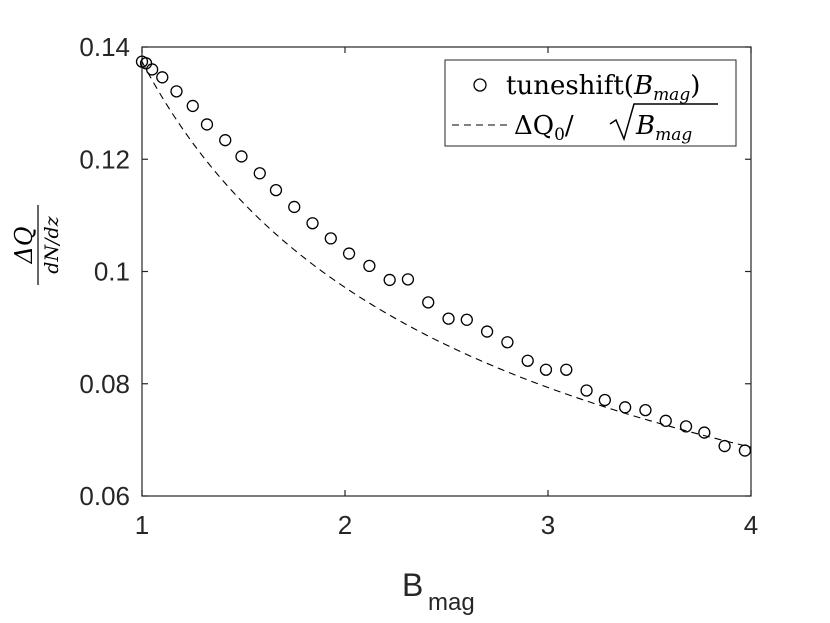  I want to click on y-axis-label-denominator: dN/dz, so click(52, 244).